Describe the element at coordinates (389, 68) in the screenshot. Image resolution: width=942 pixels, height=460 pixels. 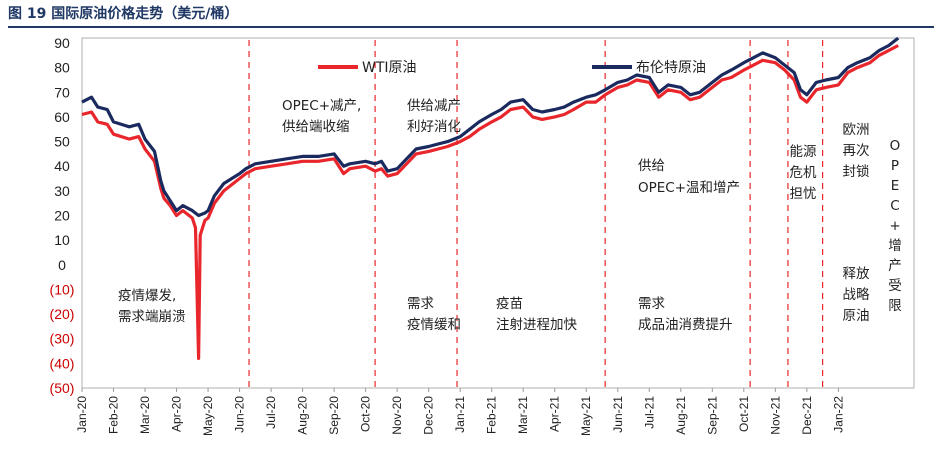
I see `legend-wti-label: WTI原油` at that location.